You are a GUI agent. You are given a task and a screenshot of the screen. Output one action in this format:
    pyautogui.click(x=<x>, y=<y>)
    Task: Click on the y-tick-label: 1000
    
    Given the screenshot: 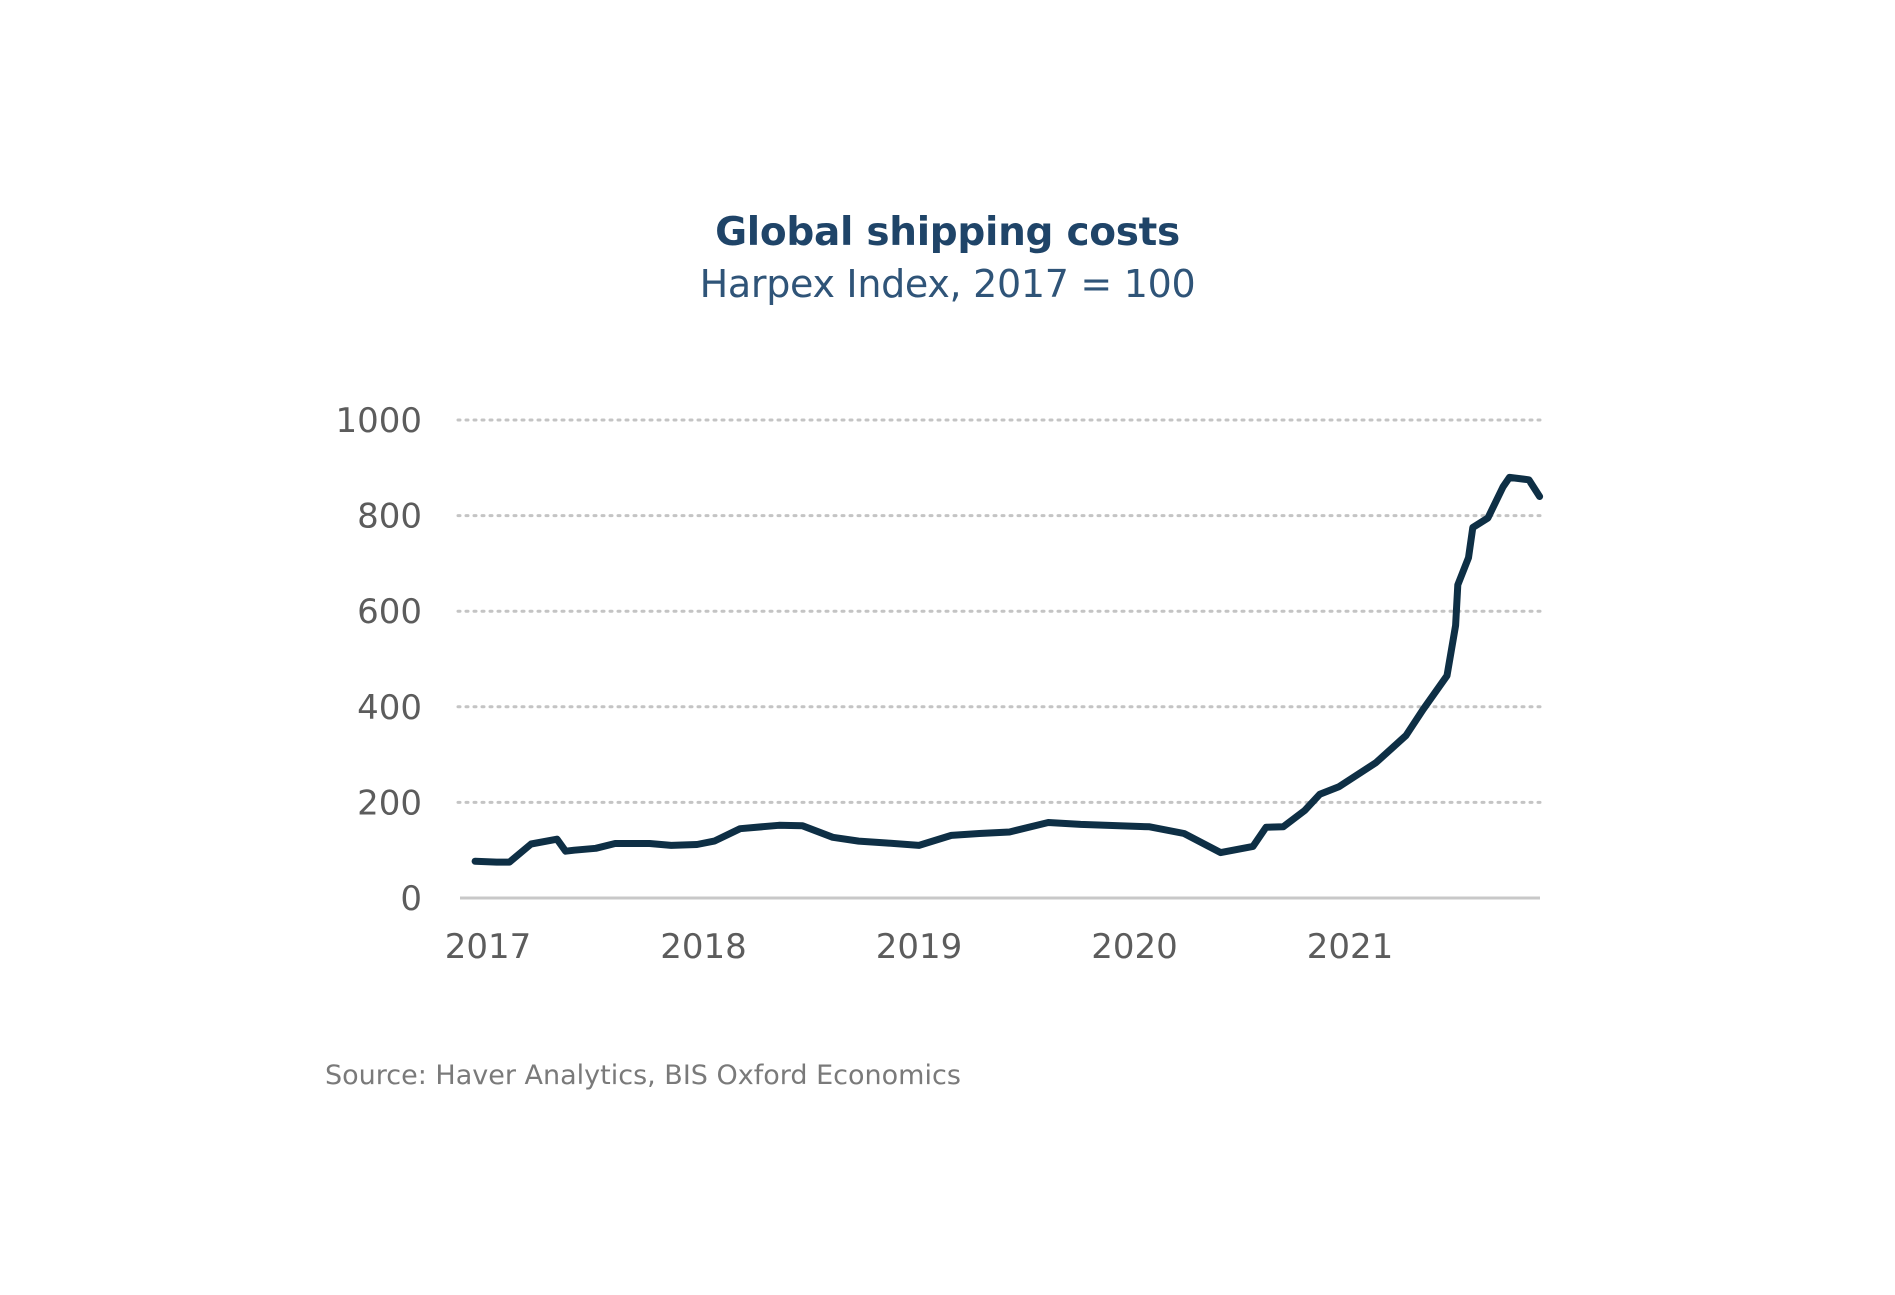 What is the action you would take?
    pyautogui.click(x=378, y=421)
    